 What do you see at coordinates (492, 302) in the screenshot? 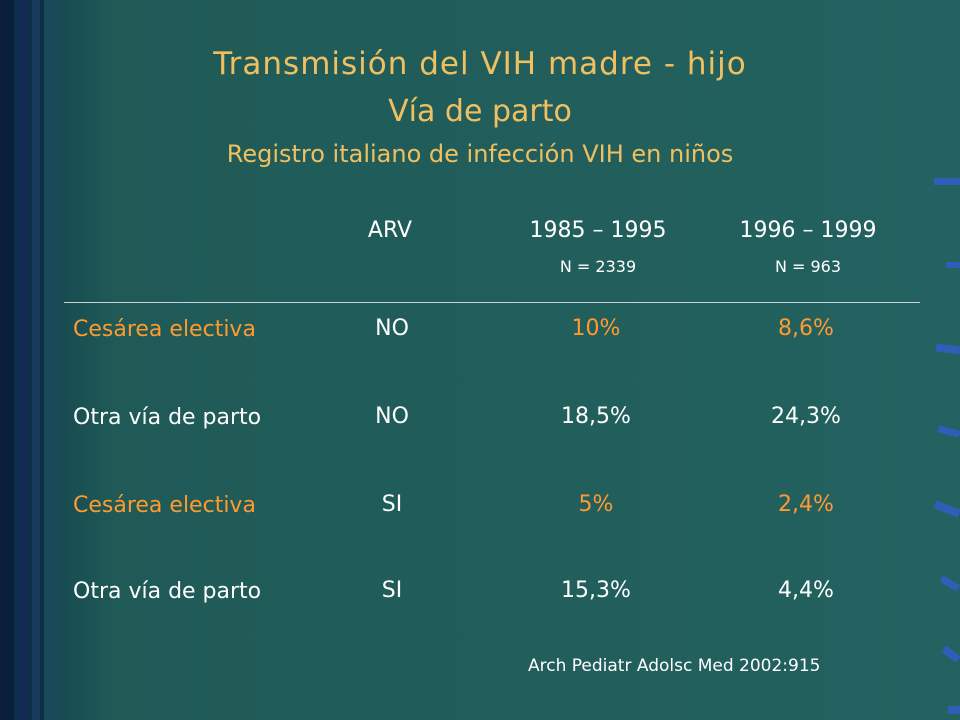
I see `table-header-divider` at bounding box center [492, 302].